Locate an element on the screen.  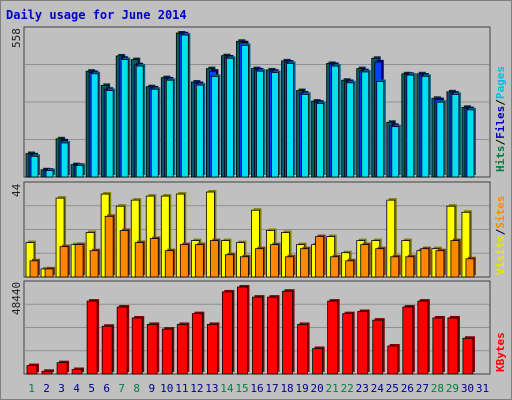
x-label-20: 20 is located at coordinates (317, 388).